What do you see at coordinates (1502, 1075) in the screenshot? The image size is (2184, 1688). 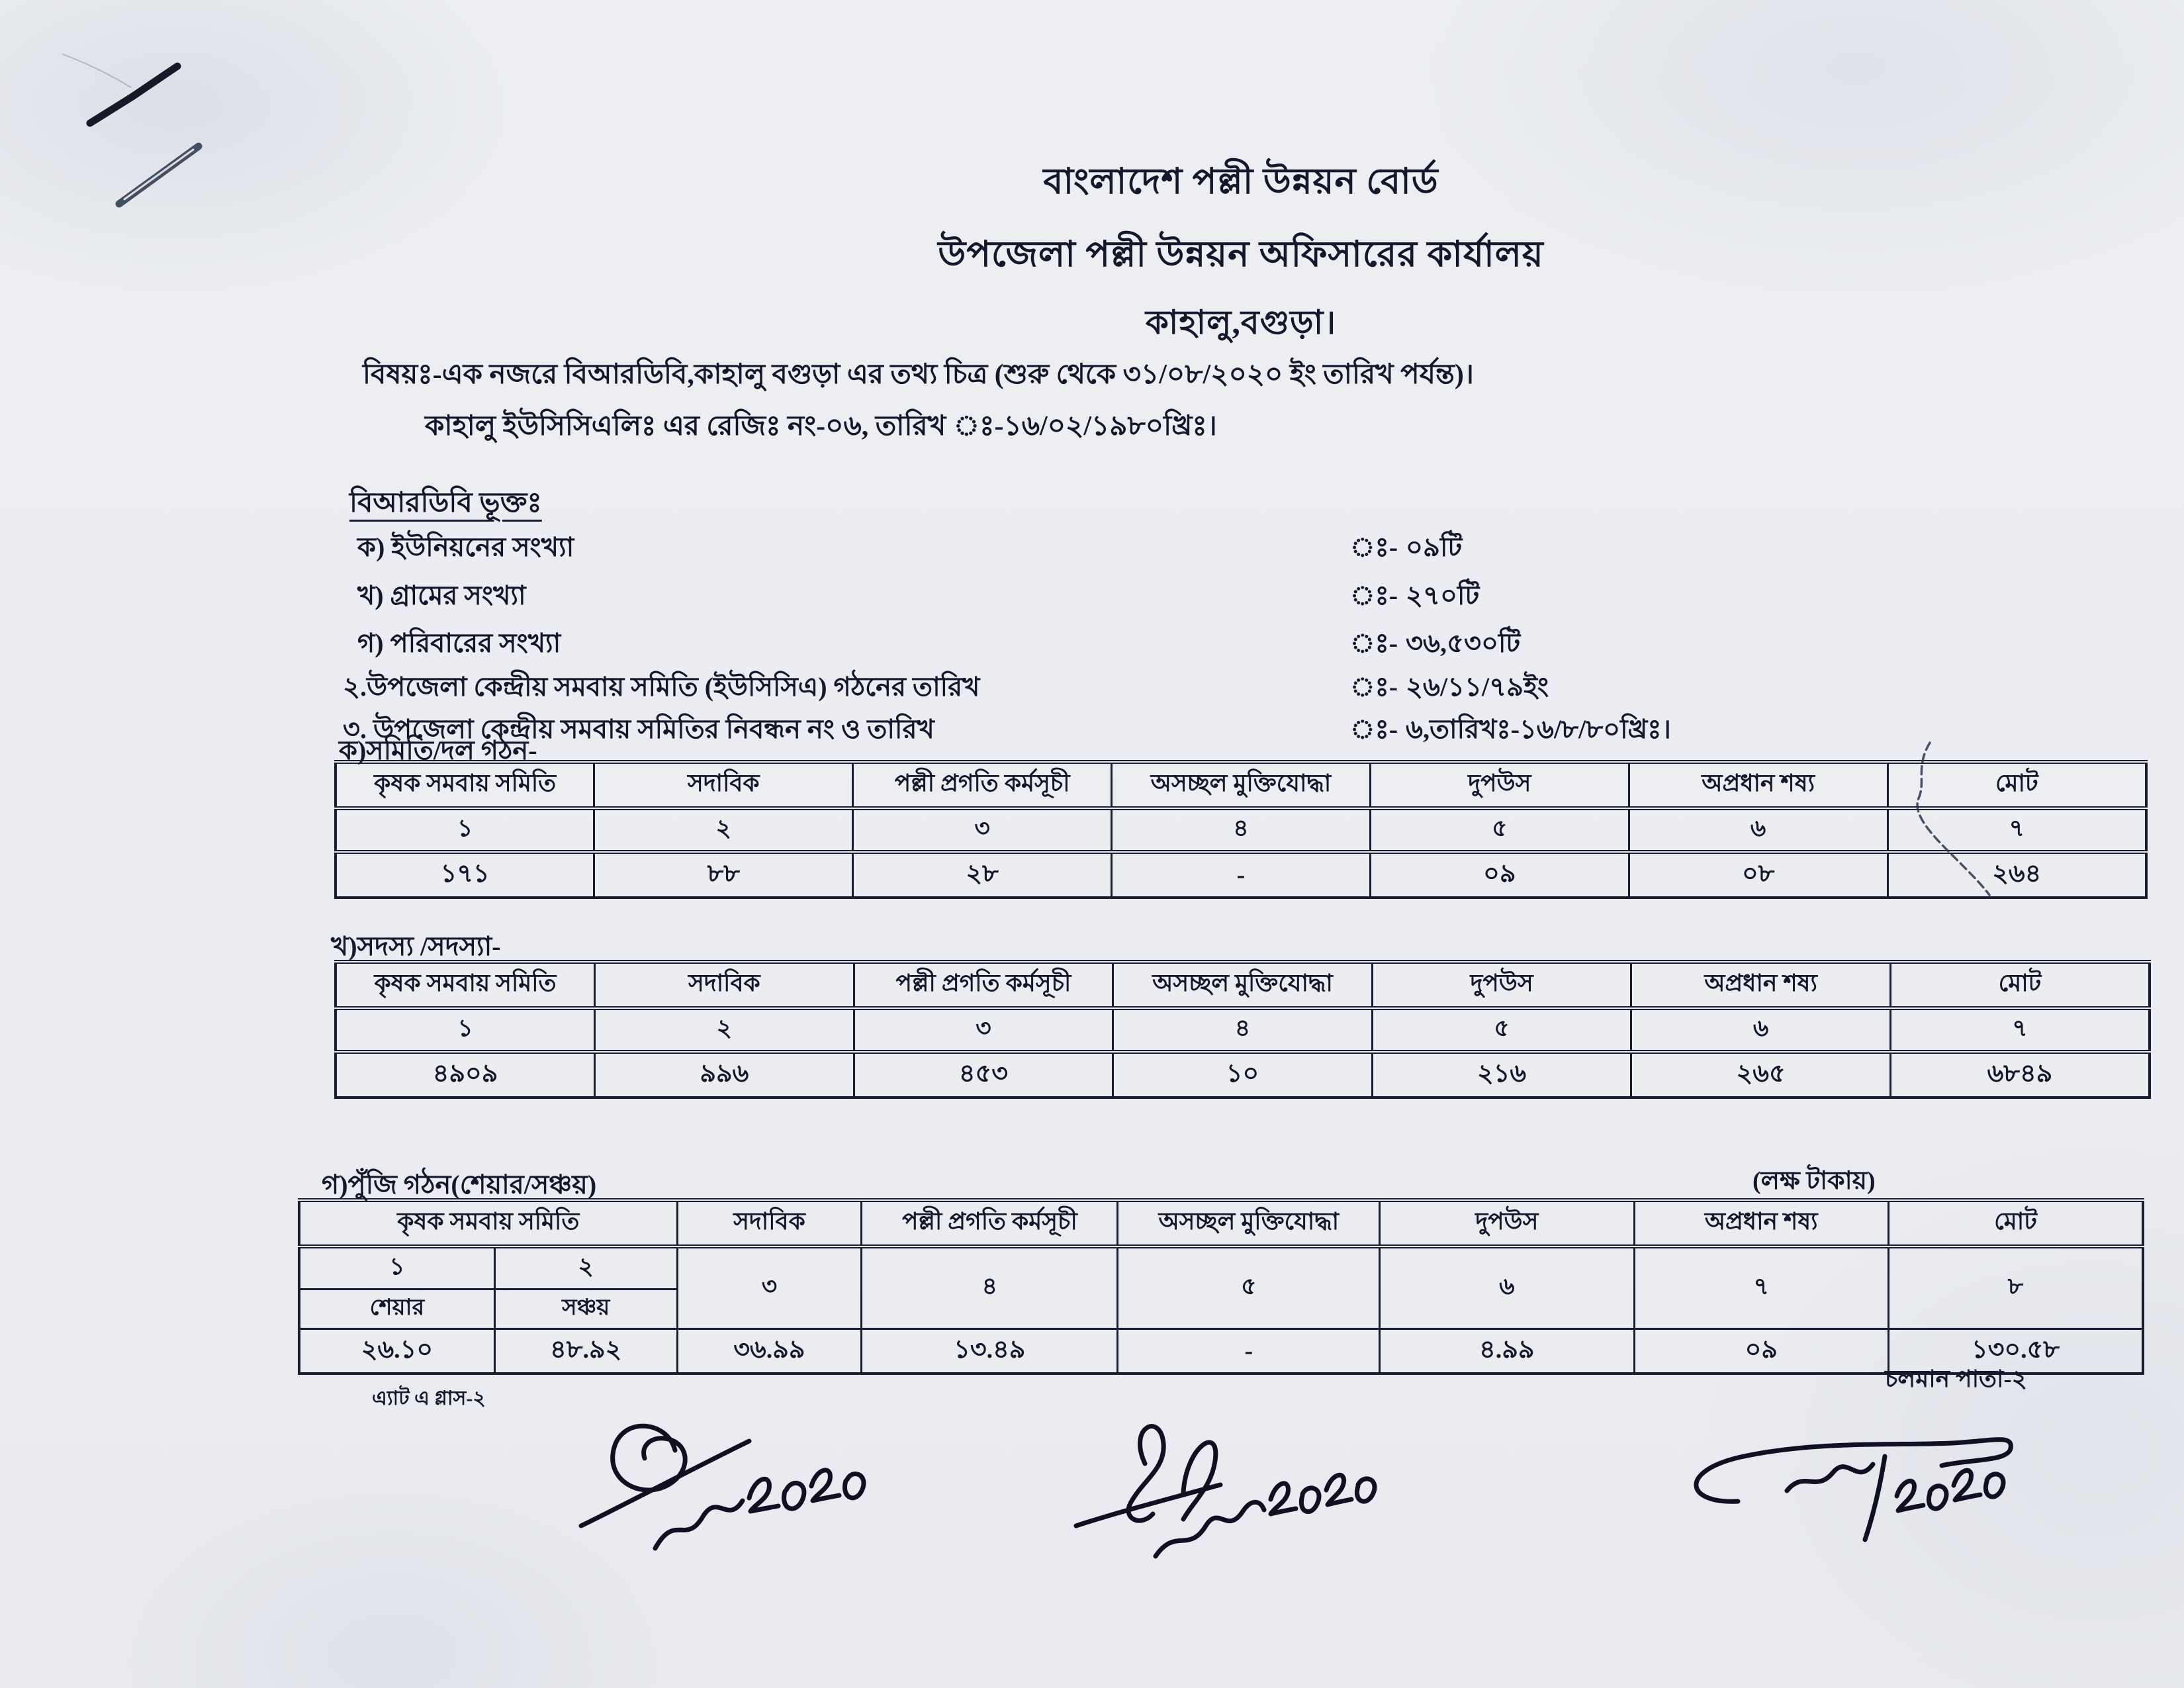 I see `cell-value: ২১৬` at bounding box center [1502, 1075].